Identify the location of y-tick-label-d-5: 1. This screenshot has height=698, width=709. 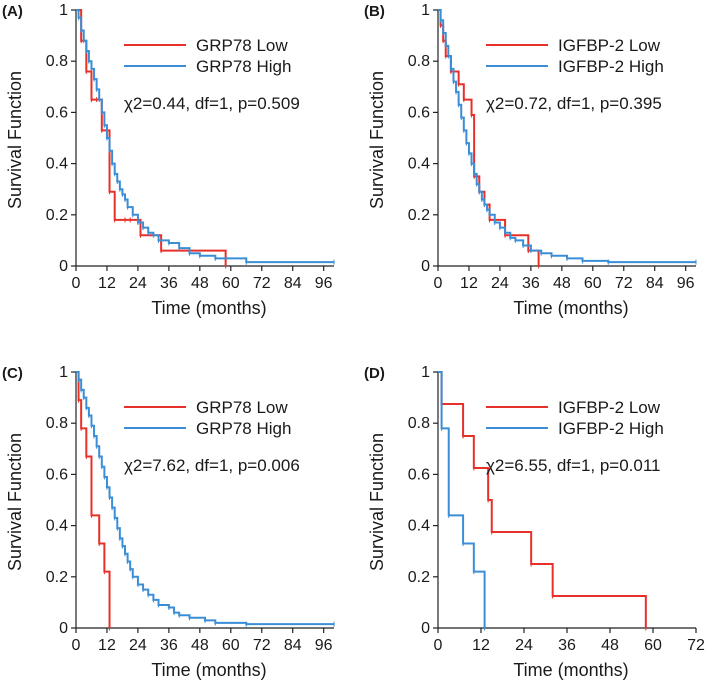
(425, 372).